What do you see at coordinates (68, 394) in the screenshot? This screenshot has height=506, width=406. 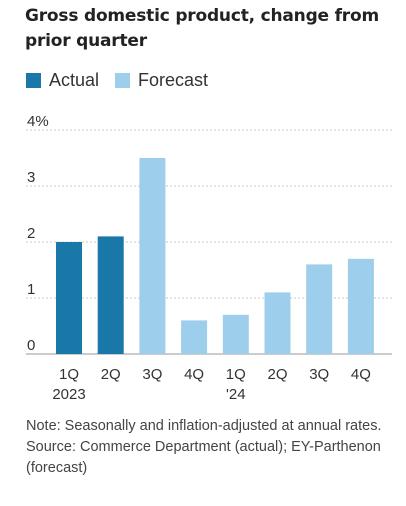 I see `x-tick-sublabel: 2023` at bounding box center [68, 394].